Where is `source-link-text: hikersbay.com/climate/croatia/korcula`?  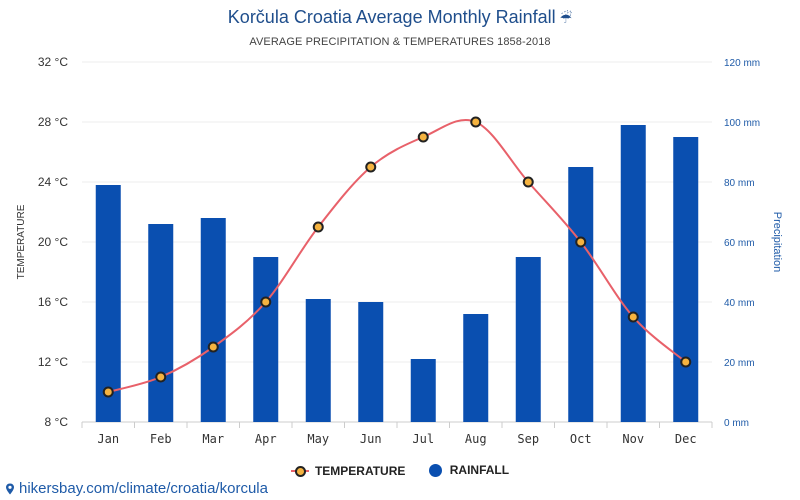
source-link-text: hikersbay.com/climate/croatia/korcula is located at coordinates (143, 488).